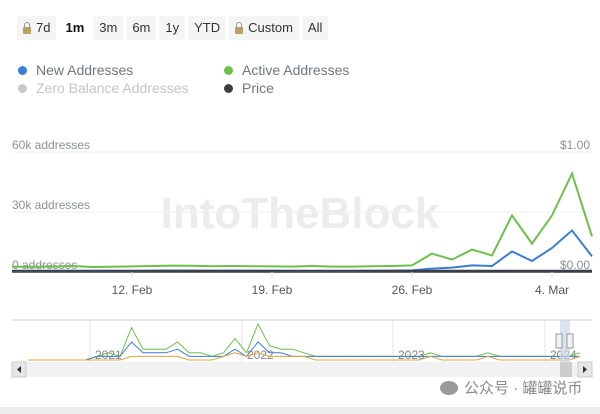 The image size is (600, 414). I want to click on scrollbar-track, so click(302, 369).